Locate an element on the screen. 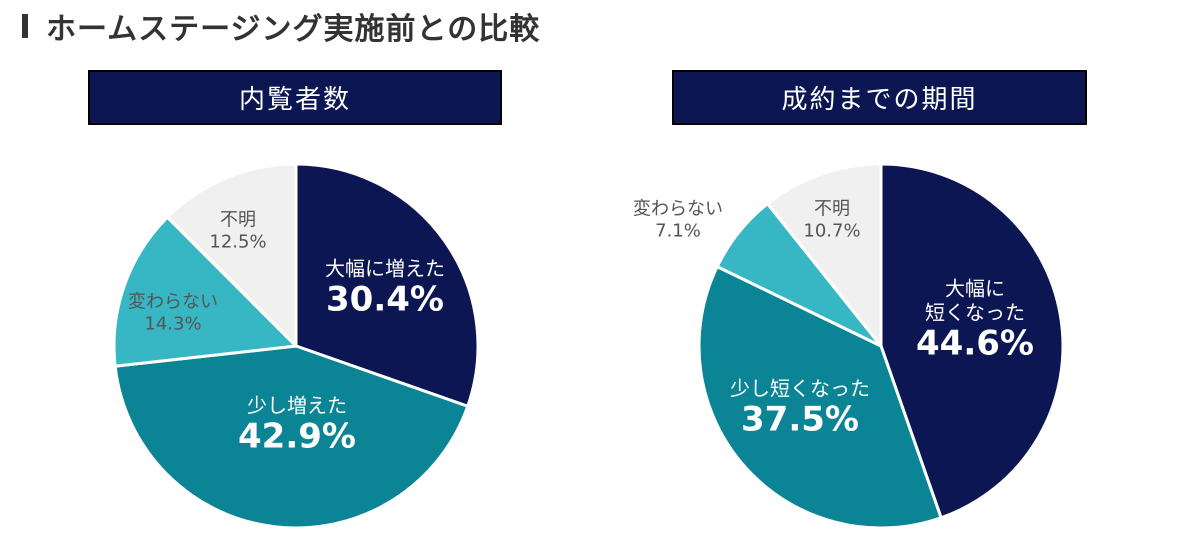 The width and height of the screenshot is (1182, 535). slice-name-viewers-0: 大幅に増えた is located at coordinates (385, 268).